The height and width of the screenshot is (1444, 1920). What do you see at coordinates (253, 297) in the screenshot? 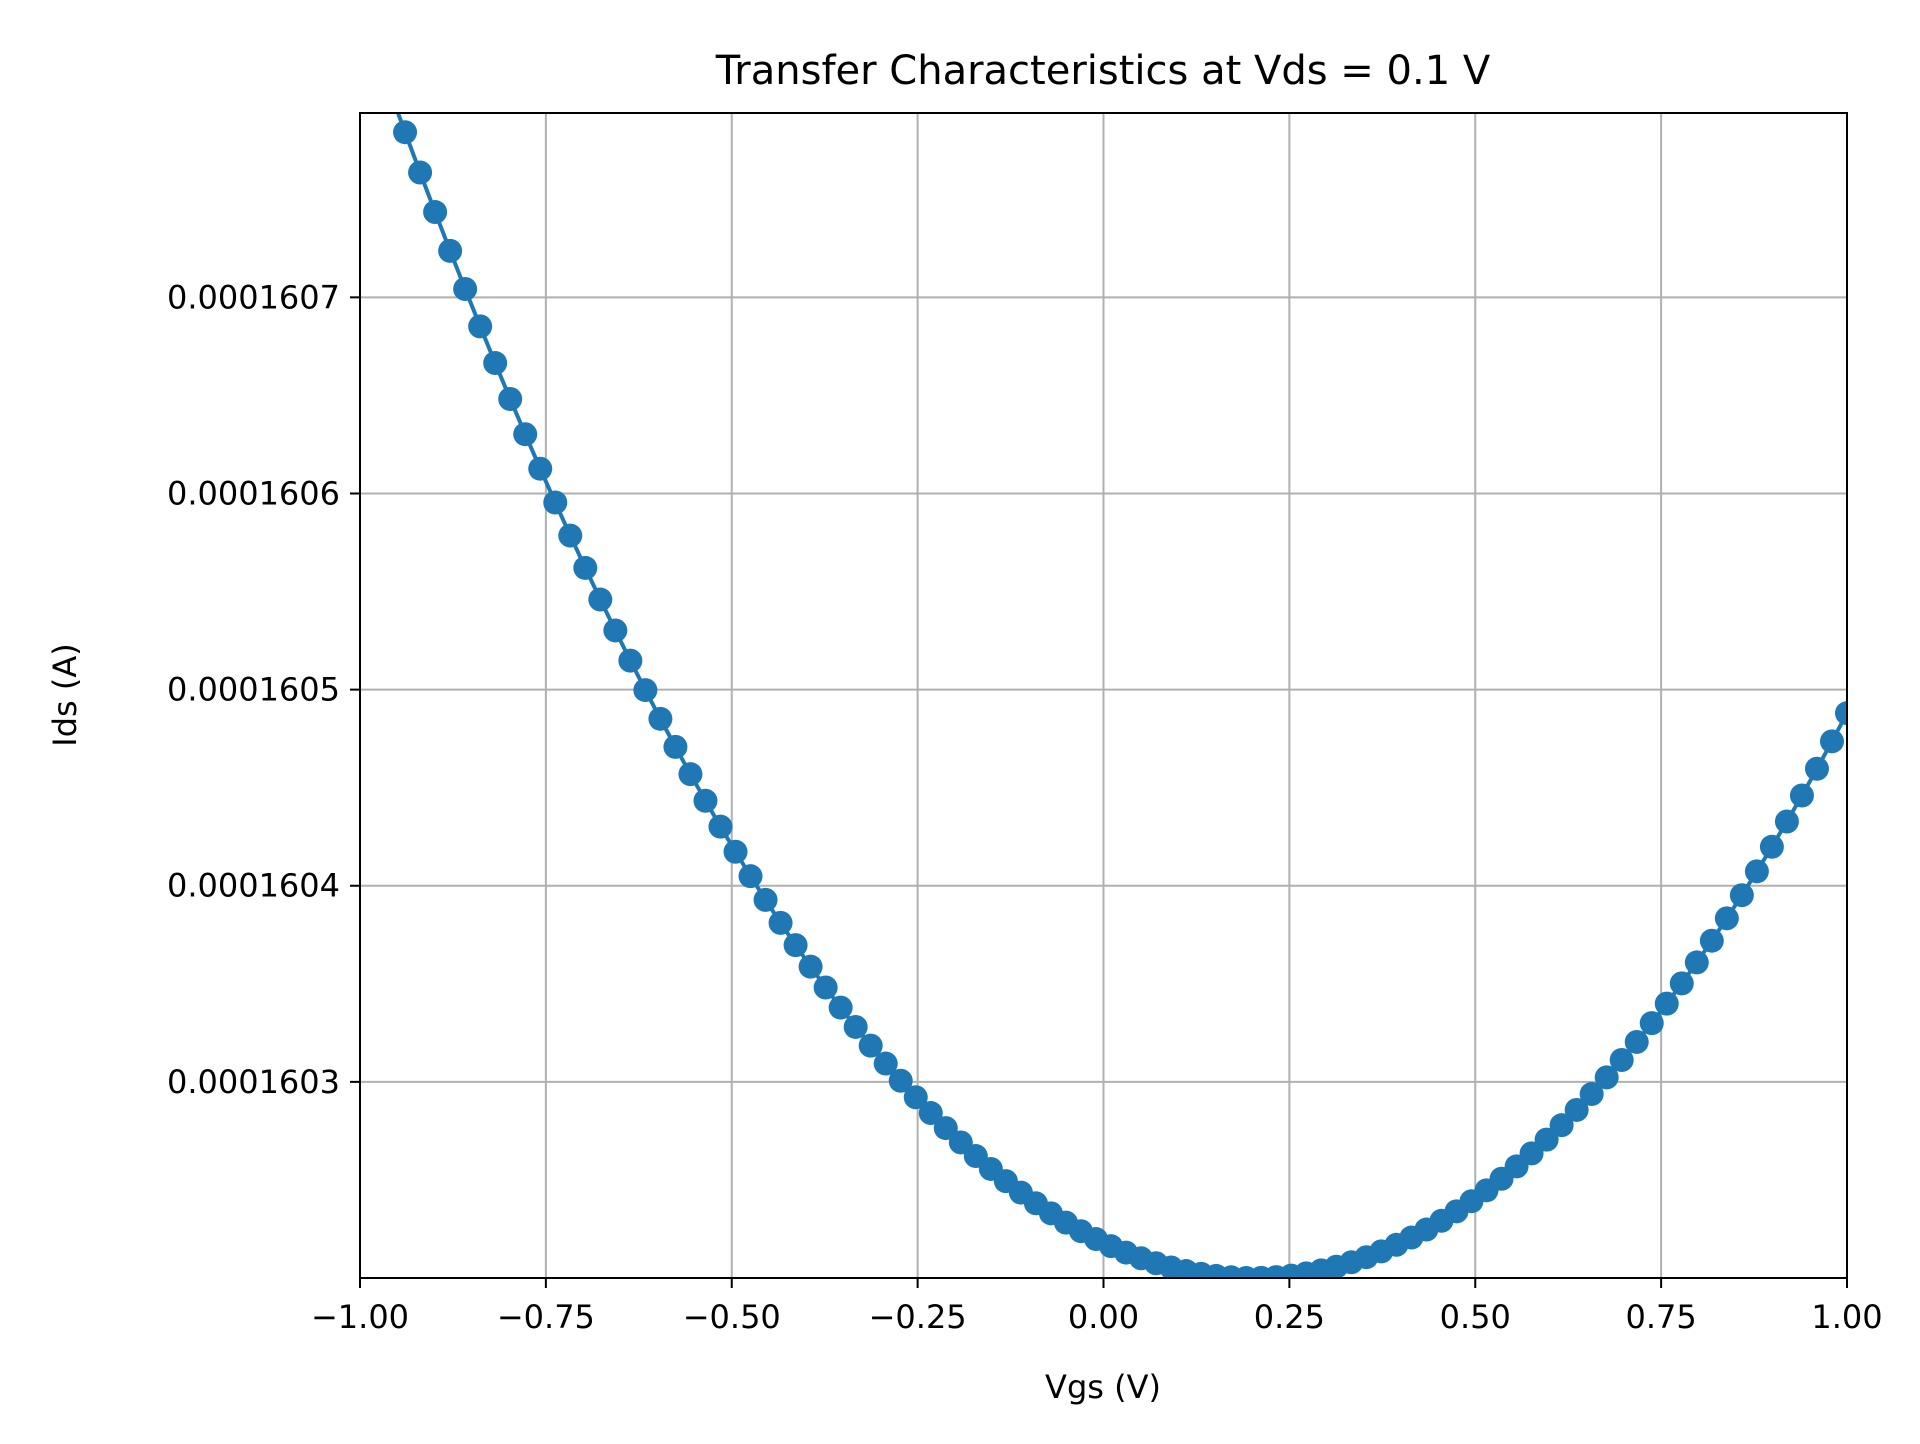
I see `y-tick-label: 0.0001607` at bounding box center [253, 297].